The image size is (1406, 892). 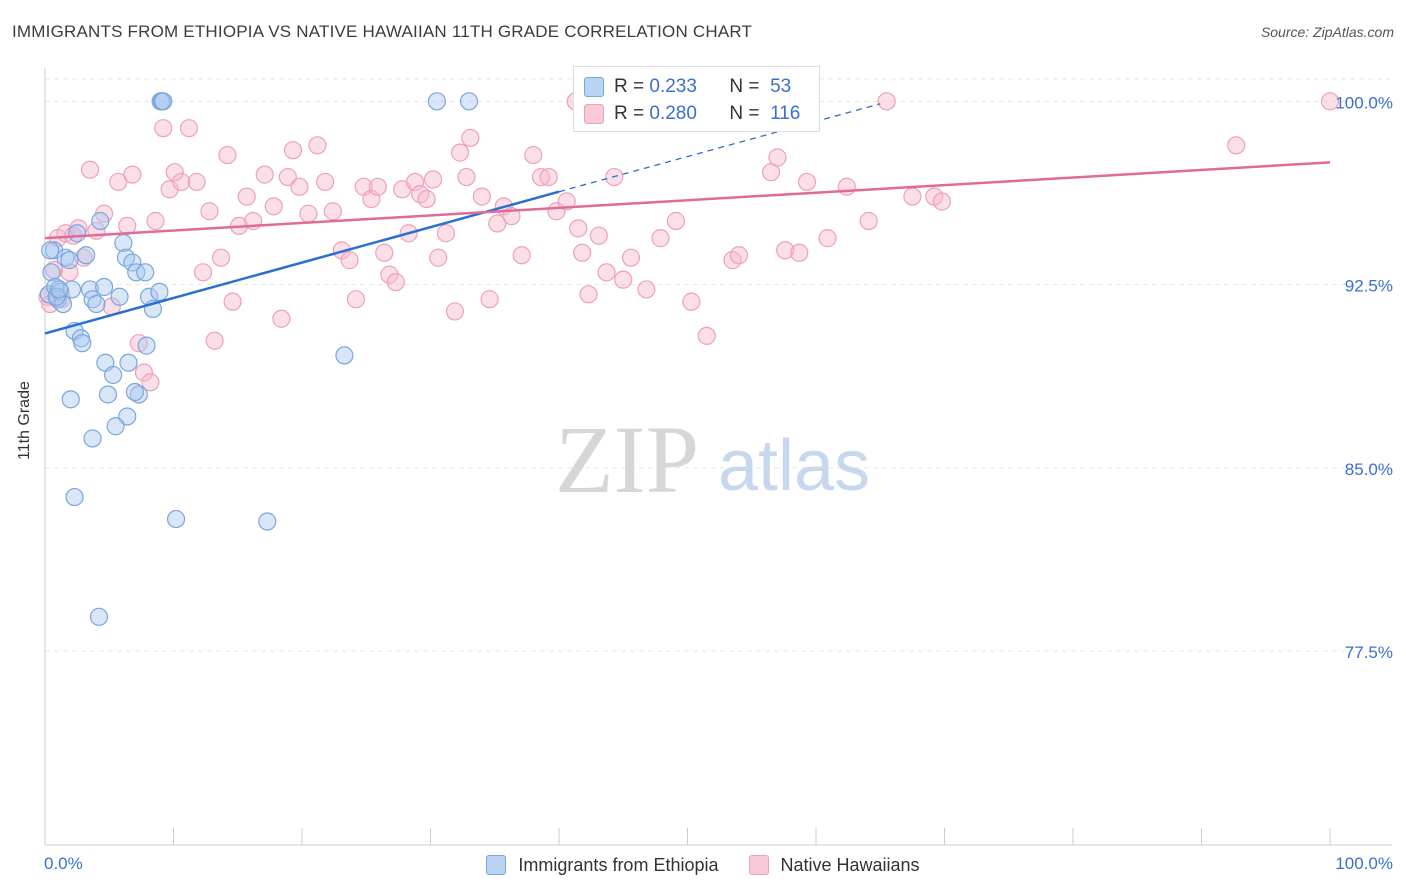 What do you see at coordinates (758, 865) in the screenshot?
I see `legend-swatch-pink` at bounding box center [758, 865].